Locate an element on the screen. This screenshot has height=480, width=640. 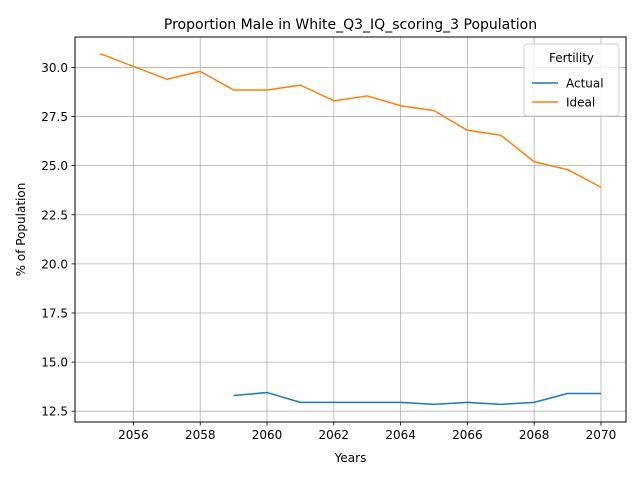
x-tick-label: 2066 is located at coordinates (467, 435).